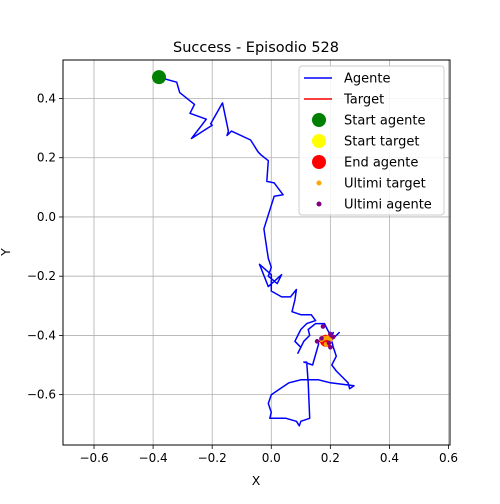  What do you see at coordinates (319, 162) in the screenshot?
I see `legend-swatch-end-agente` at bounding box center [319, 162].